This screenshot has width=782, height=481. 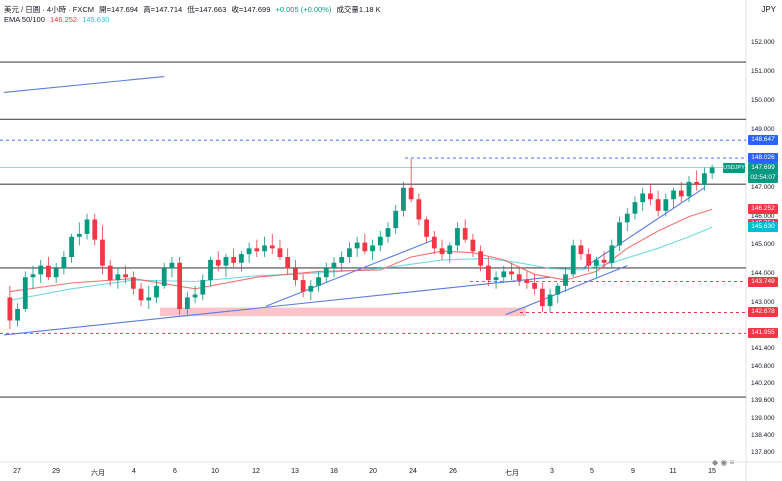 I want to click on price-axis-label: 143.749, so click(x=763, y=281).